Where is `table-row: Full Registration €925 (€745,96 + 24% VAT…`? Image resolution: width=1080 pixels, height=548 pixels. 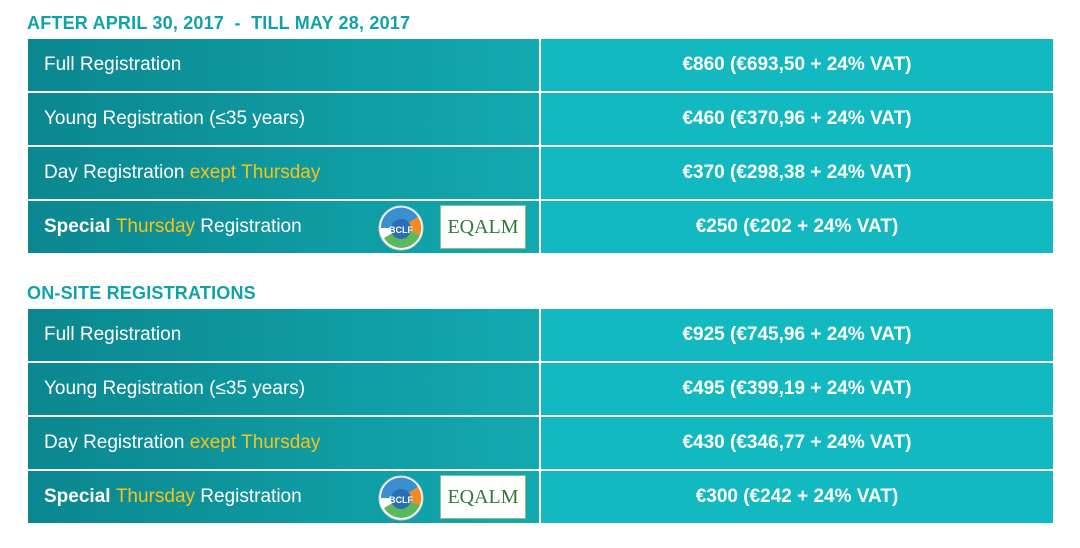
table-row: Full Registration €925 (€745,96 + 24% VAT… is located at coordinates (540, 335).